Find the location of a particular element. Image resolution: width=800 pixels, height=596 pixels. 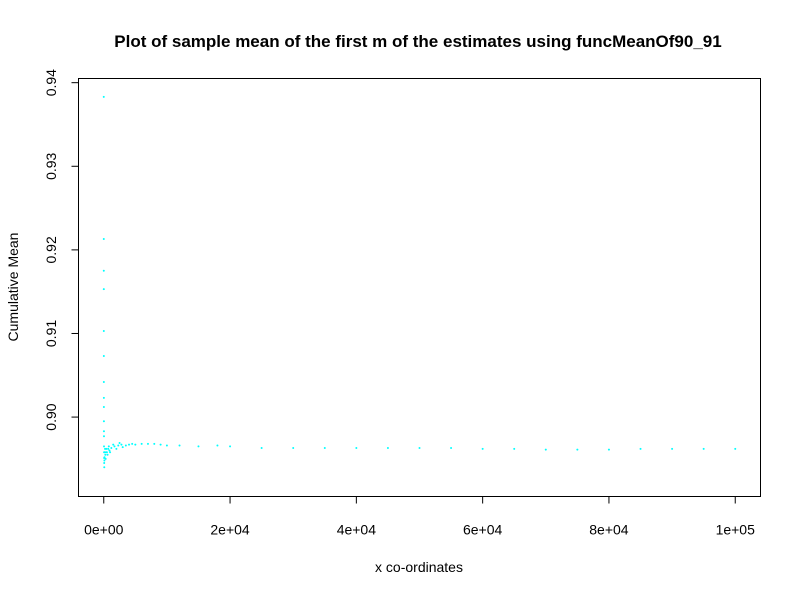

y-axis: 0.90 0.91 0.92 0.93 0.94 is located at coordinates (61, 250).